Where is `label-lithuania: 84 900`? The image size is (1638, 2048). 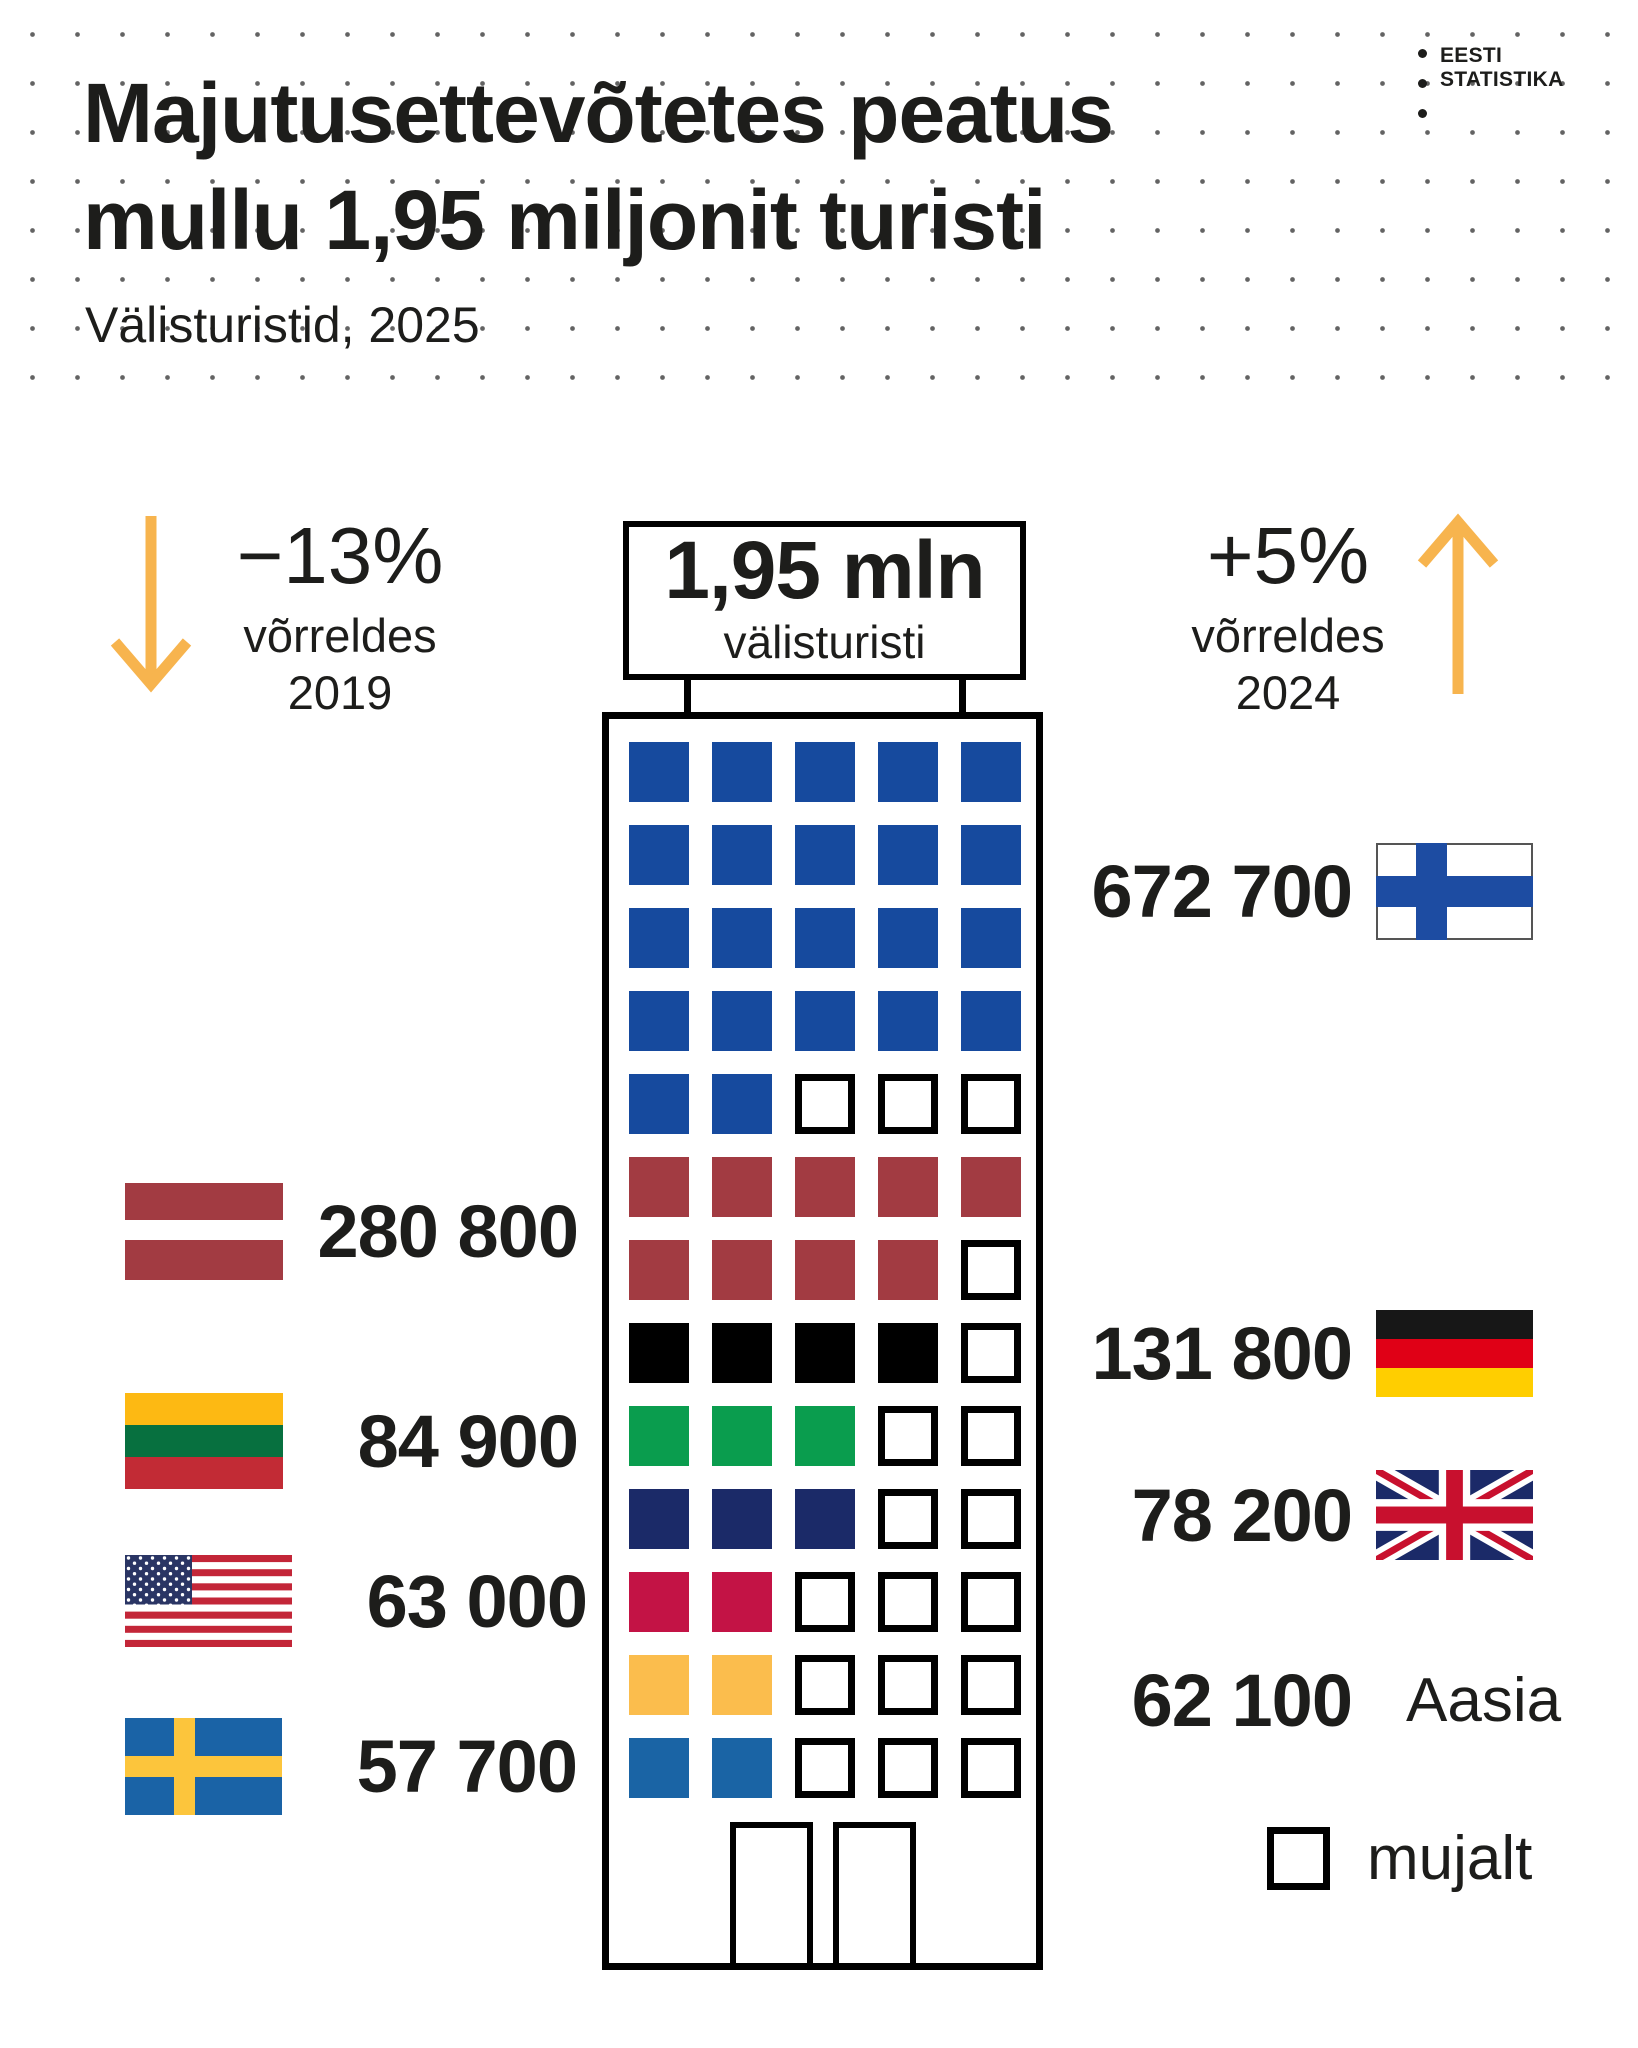 label-lithuania: 84 900 is located at coordinates (352, 1441).